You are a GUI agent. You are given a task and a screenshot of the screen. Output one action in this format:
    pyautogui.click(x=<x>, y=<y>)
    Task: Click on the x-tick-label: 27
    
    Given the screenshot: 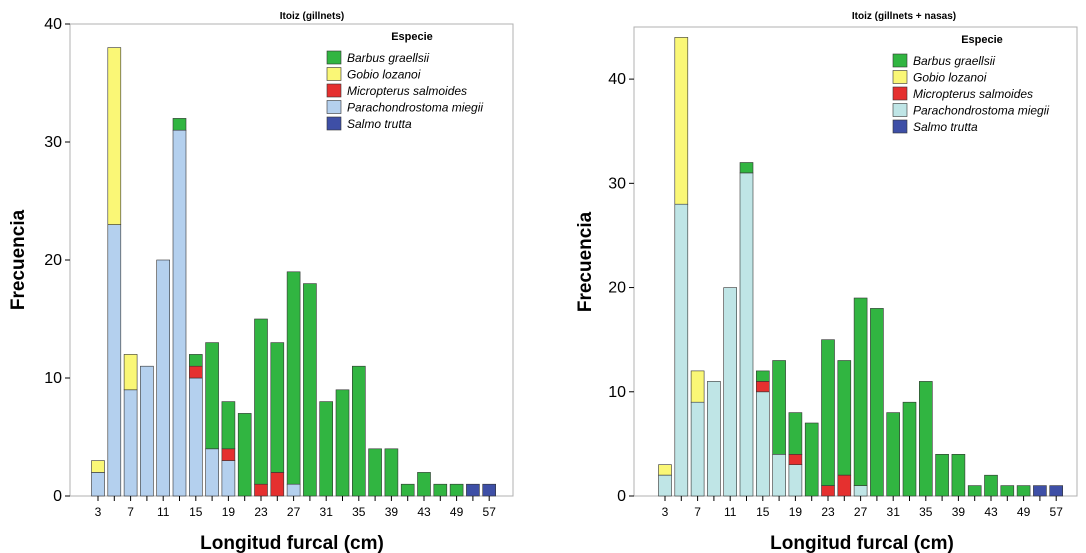 What is the action you would take?
    pyautogui.click(x=861, y=512)
    